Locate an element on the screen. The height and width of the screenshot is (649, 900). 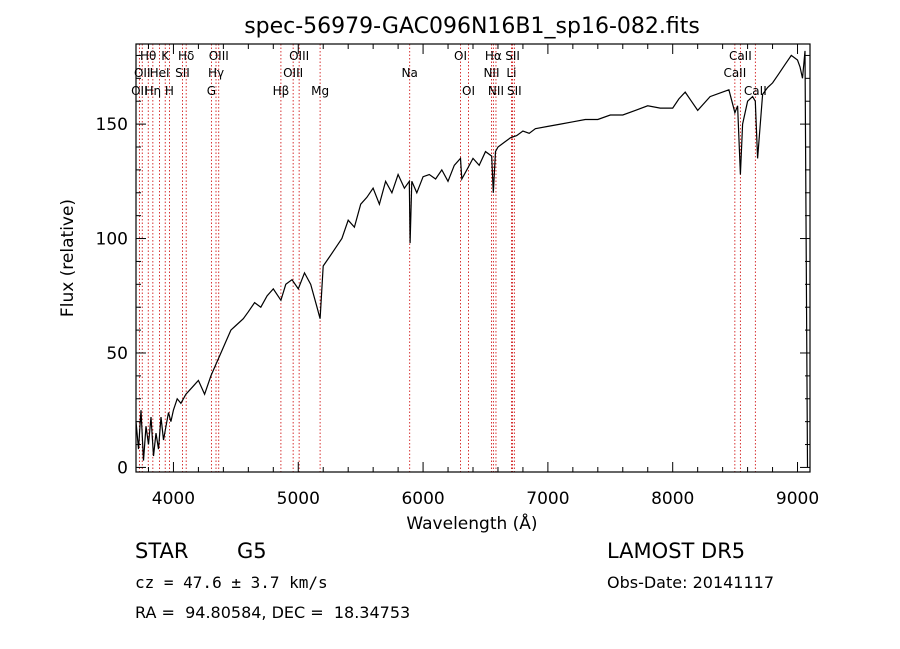
line-marker-label: Hβ is located at coordinates (281, 91).